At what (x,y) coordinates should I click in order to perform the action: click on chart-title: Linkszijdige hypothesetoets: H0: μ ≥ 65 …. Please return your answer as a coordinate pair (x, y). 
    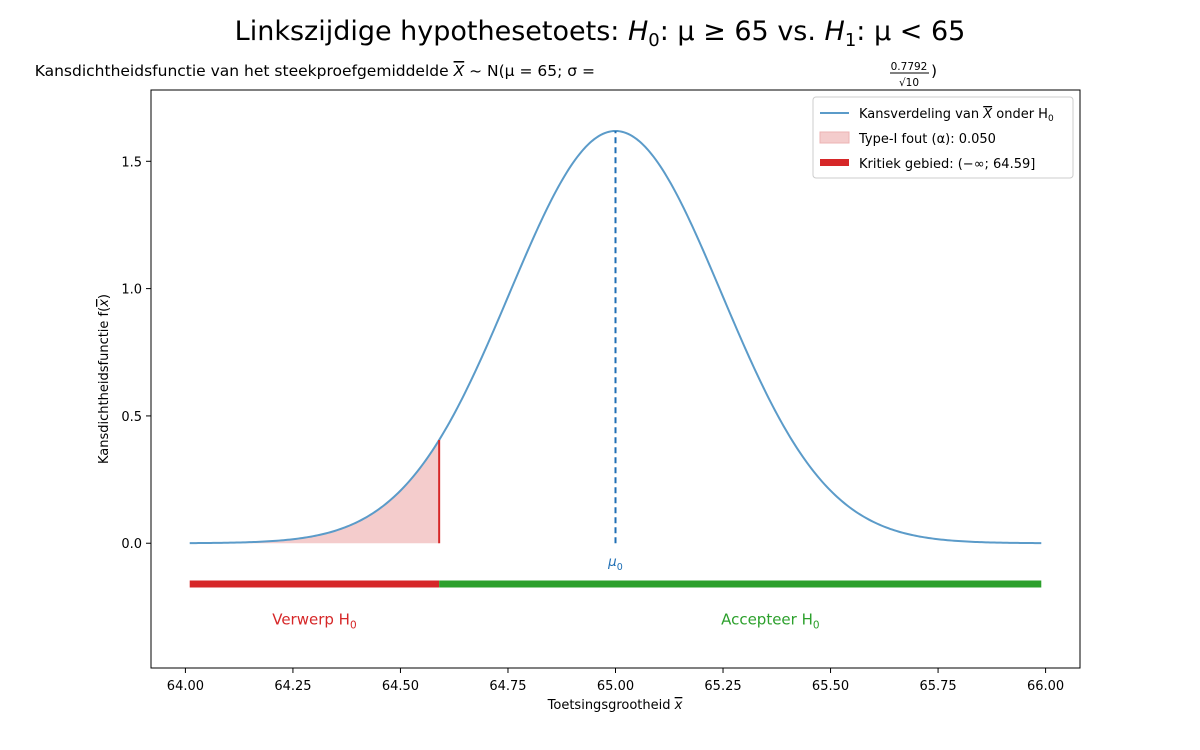
    Looking at the image, I should click on (600, 33).